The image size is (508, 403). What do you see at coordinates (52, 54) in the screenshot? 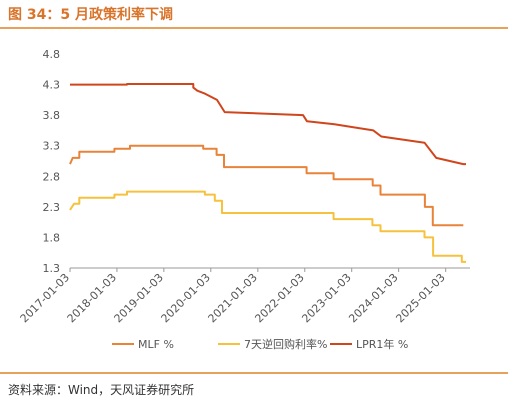
I see `y-tick-label: 4.8` at bounding box center [52, 54].